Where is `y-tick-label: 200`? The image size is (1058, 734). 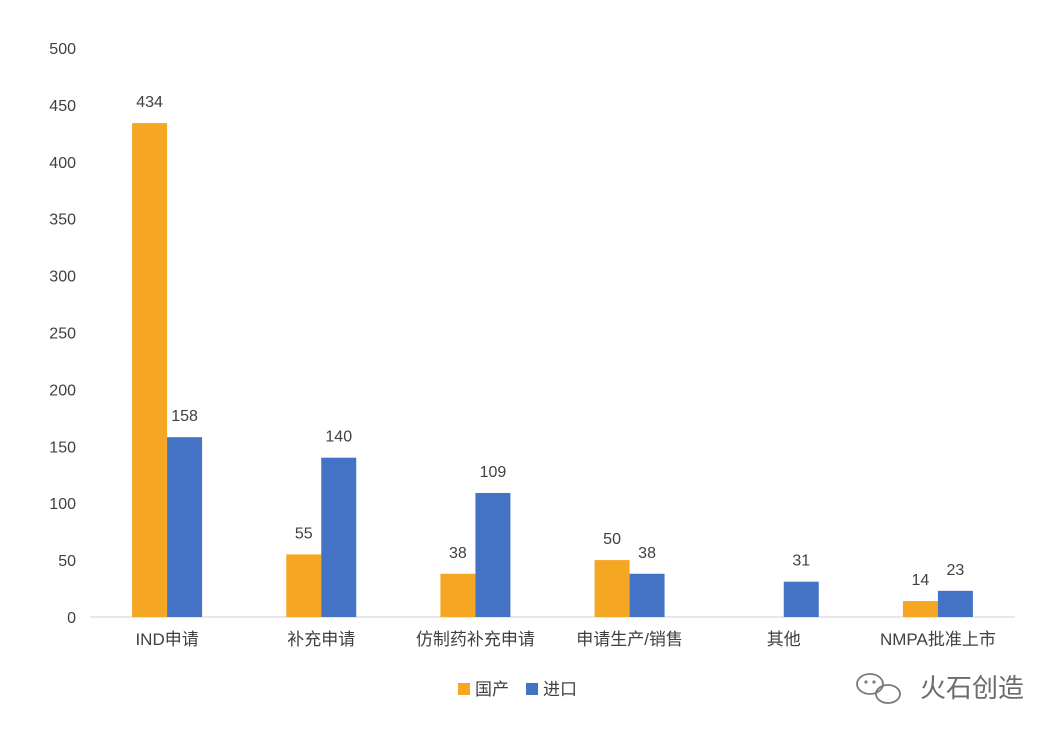
y-tick-label: 200 is located at coordinates (62, 390).